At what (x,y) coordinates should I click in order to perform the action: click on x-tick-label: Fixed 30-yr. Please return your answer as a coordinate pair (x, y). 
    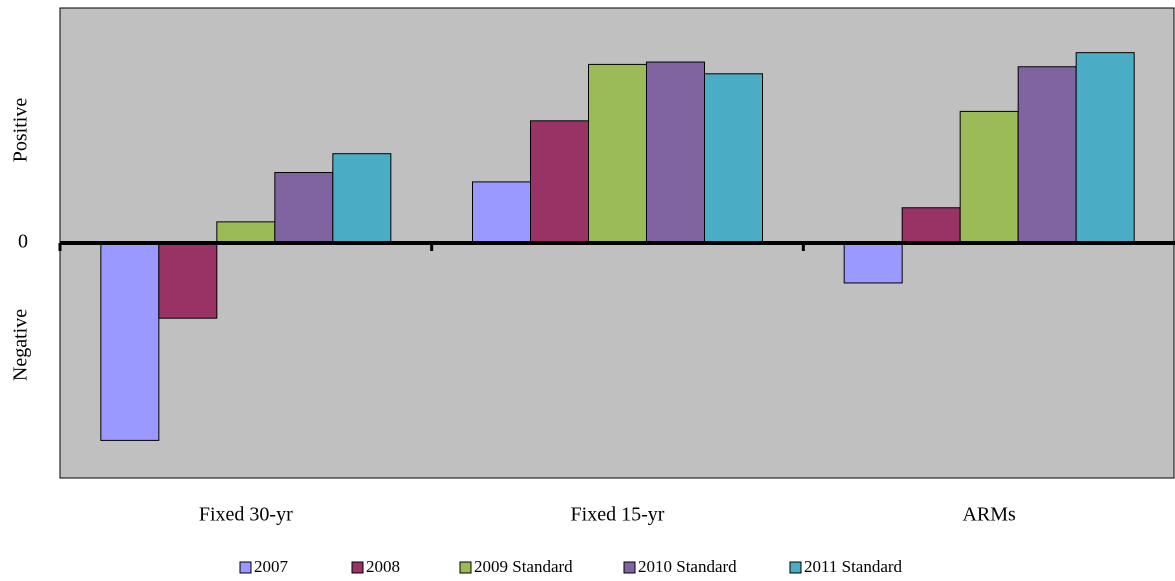
    Looking at the image, I should click on (246, 515).